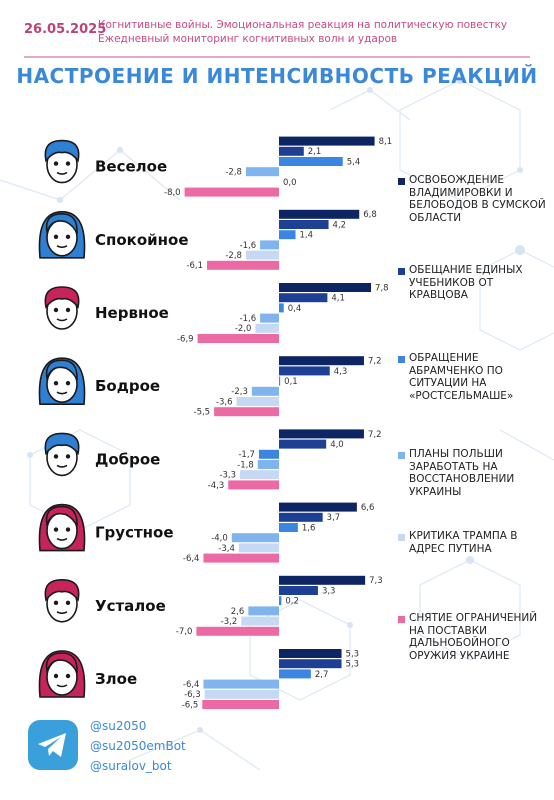 The image size is (554, 800). I want to click on legend-label: Критика Трампа в адрес Путина, so click(463, 542).